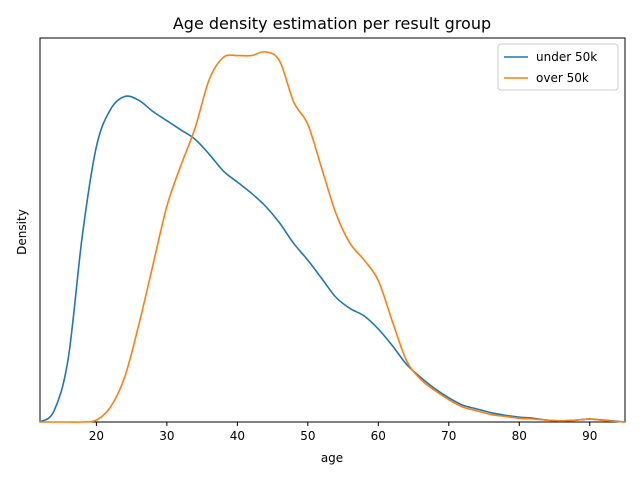 This screenshot has width=640, height=484. What do you see at coordinates (96, 436) in the screenshot?
I see `x-tick-label: 20` at bounding box center [96, 436].